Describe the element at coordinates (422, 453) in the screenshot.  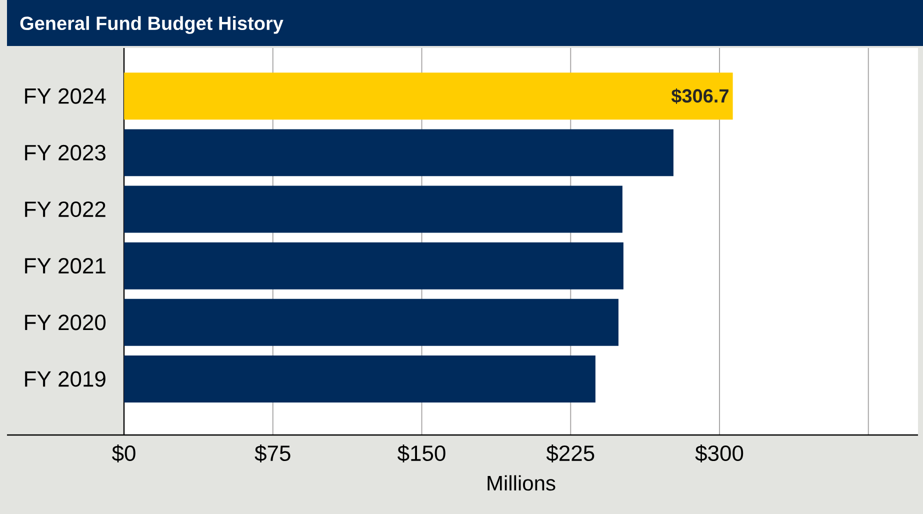
I see `x-tick-label: $150` at that location.